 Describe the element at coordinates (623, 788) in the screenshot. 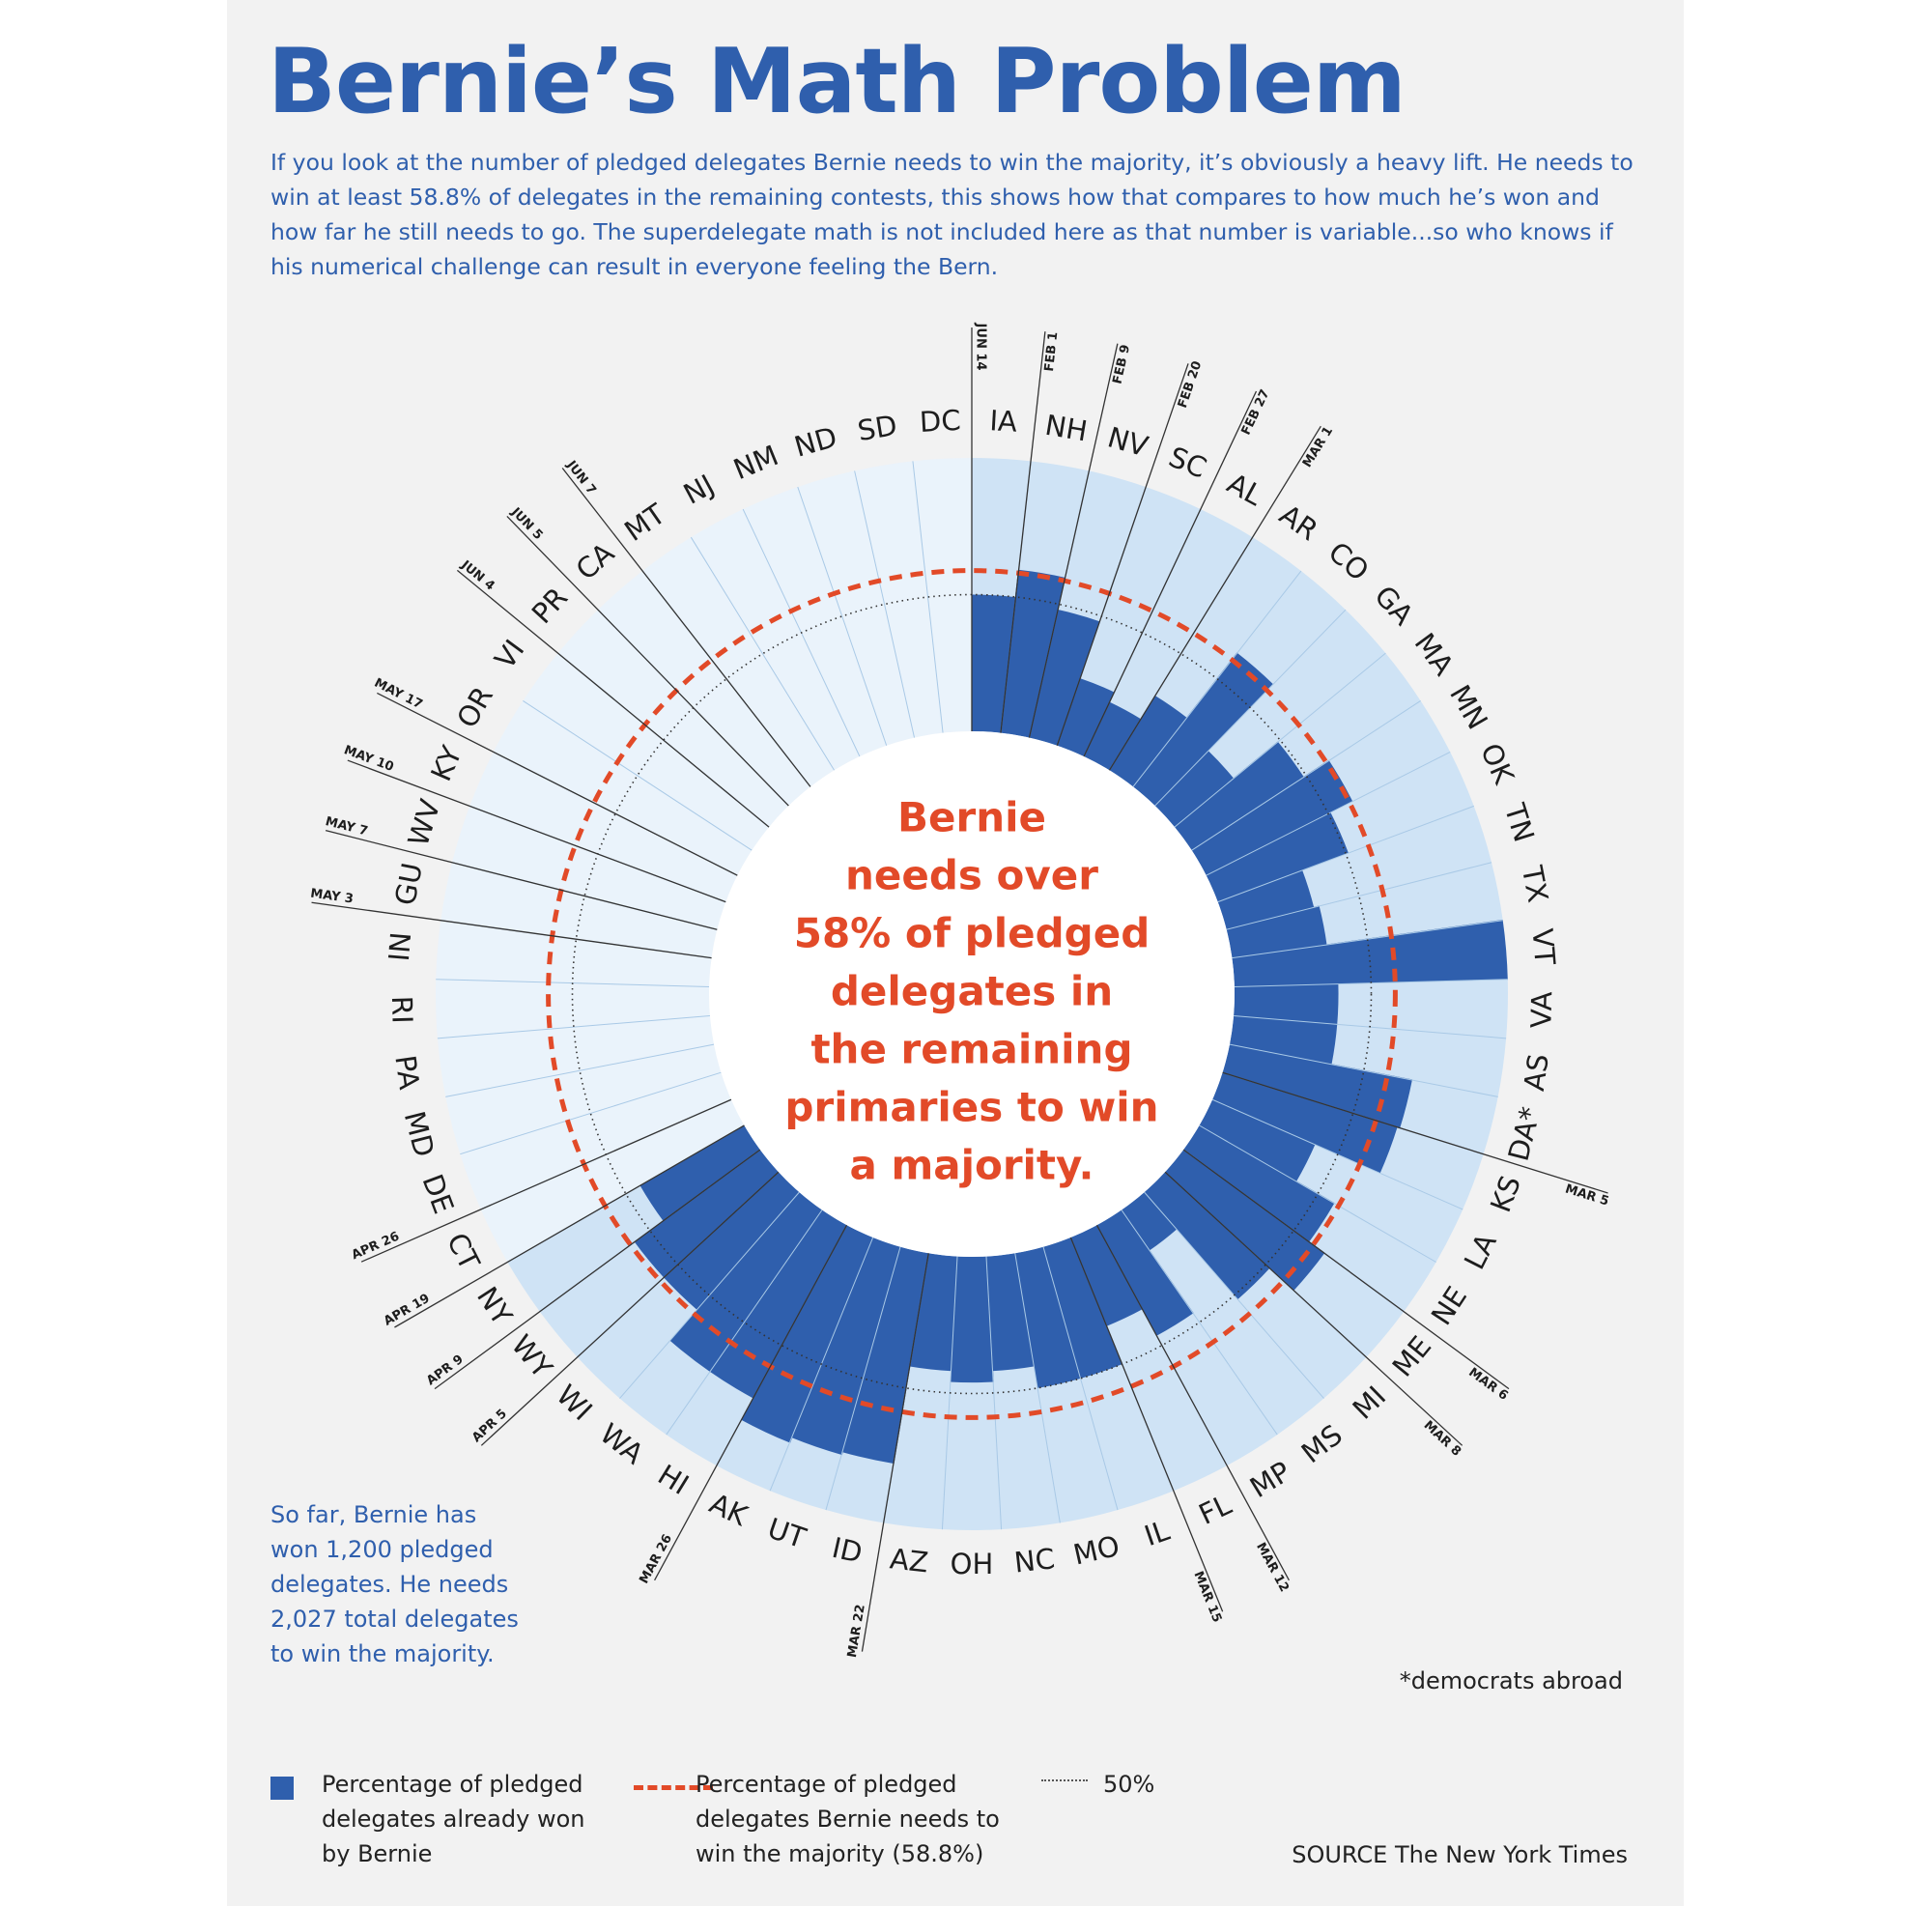

I see `sector-OR` at that location.